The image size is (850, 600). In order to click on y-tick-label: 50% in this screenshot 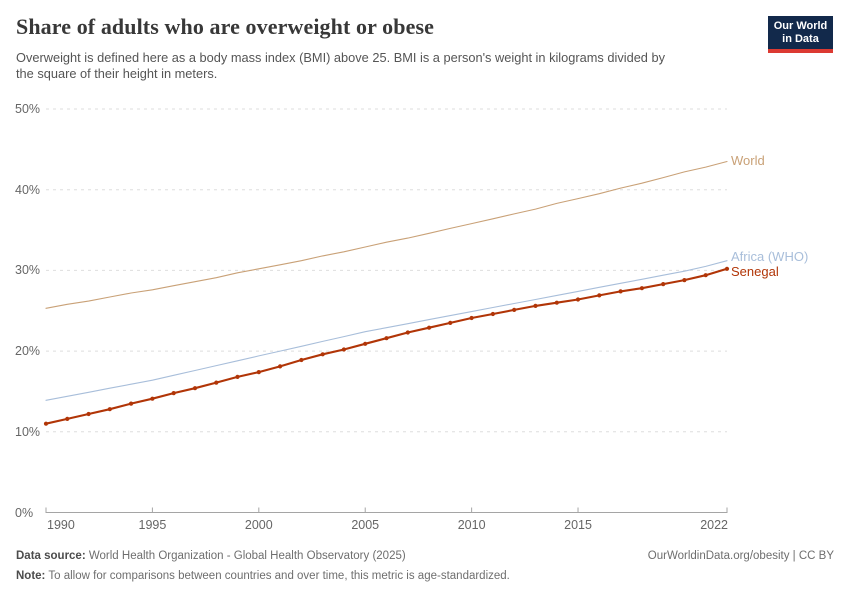, I will do `click(28, 109)`.